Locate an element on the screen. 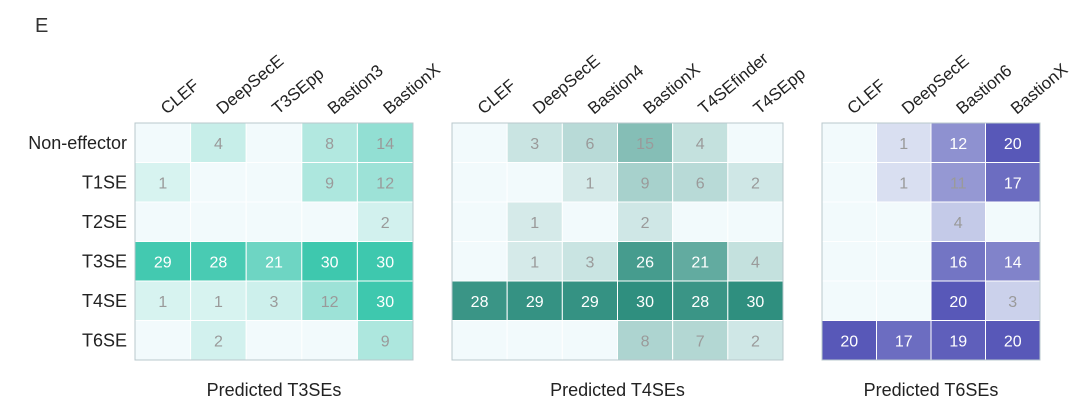 Image resolution: width=1077 pixels, height=409 pixels. row-label: Non-effector is located at coordinates (77, 143).